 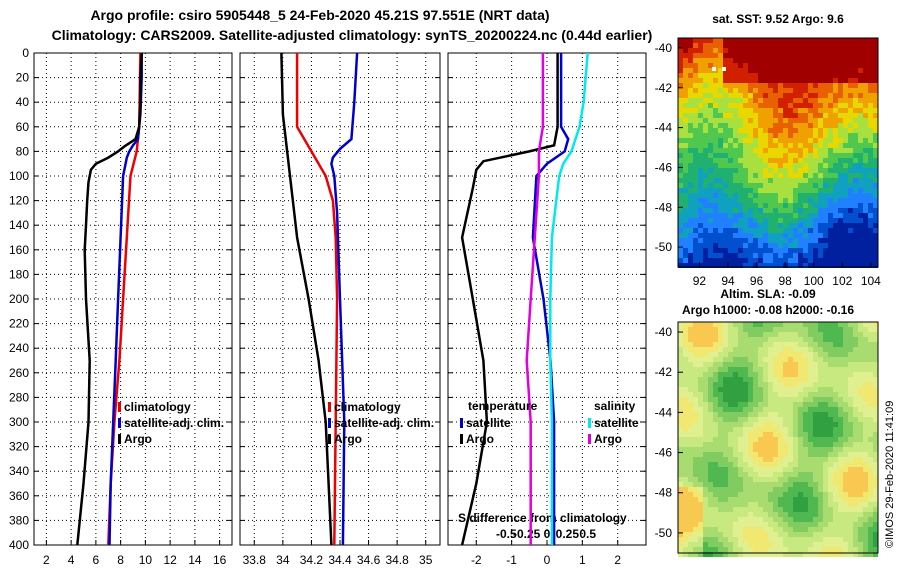 I want to click on x-tick-label: 100, so click(x=814, y=281).